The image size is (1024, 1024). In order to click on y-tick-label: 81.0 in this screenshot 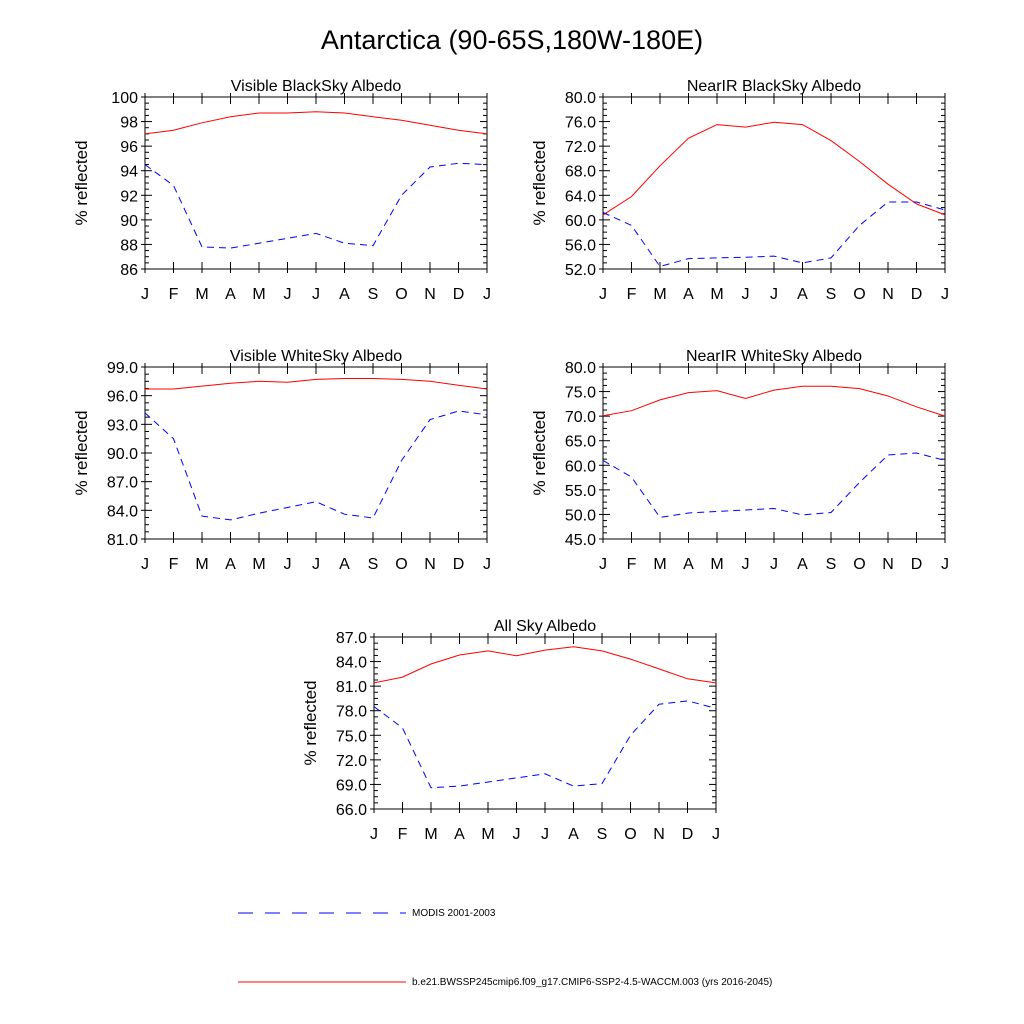, I will do `click(122, 540)`.